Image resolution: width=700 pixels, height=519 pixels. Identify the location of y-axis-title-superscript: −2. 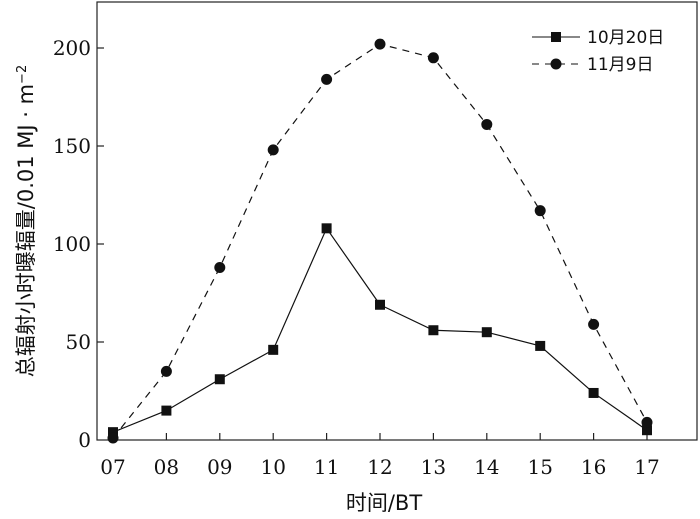
(22, 74).